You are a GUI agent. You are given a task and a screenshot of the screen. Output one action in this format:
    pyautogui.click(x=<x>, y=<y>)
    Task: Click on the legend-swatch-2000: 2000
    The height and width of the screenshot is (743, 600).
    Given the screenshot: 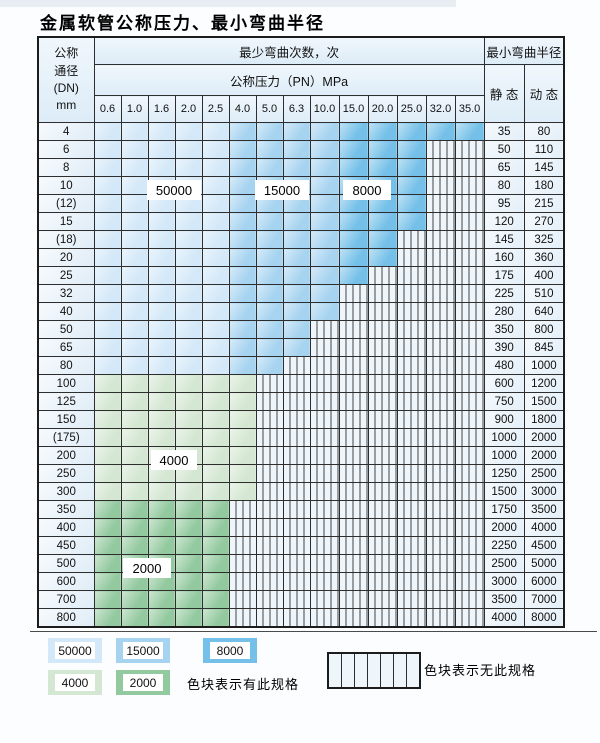 What is the action you would take?
    pyautogui.click(x=143, y=682)
    